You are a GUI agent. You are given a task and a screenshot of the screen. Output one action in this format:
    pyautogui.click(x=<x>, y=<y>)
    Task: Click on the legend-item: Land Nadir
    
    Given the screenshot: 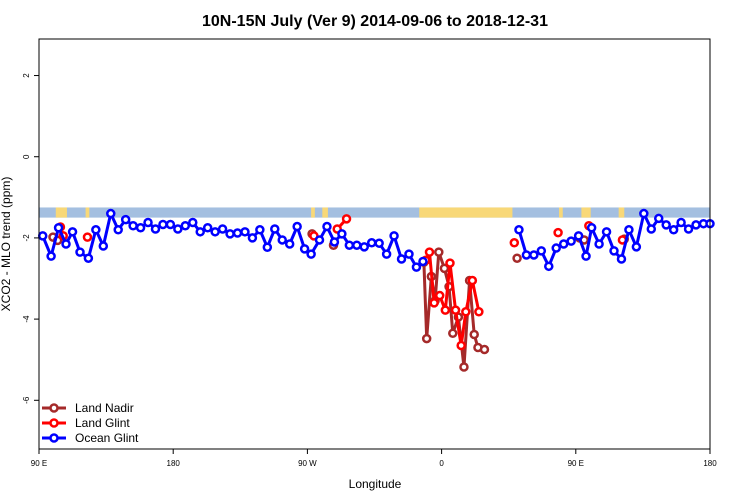 What is the action you would take?
    pyautogui.click(x=88, y=408)
    